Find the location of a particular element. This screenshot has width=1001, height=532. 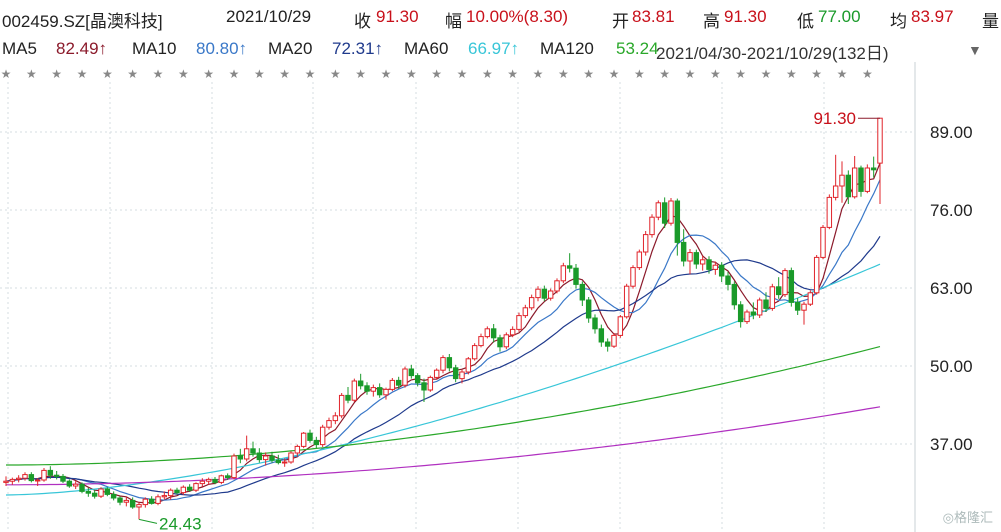

avg-value: 83.97 is located at coordinates (932, 16).